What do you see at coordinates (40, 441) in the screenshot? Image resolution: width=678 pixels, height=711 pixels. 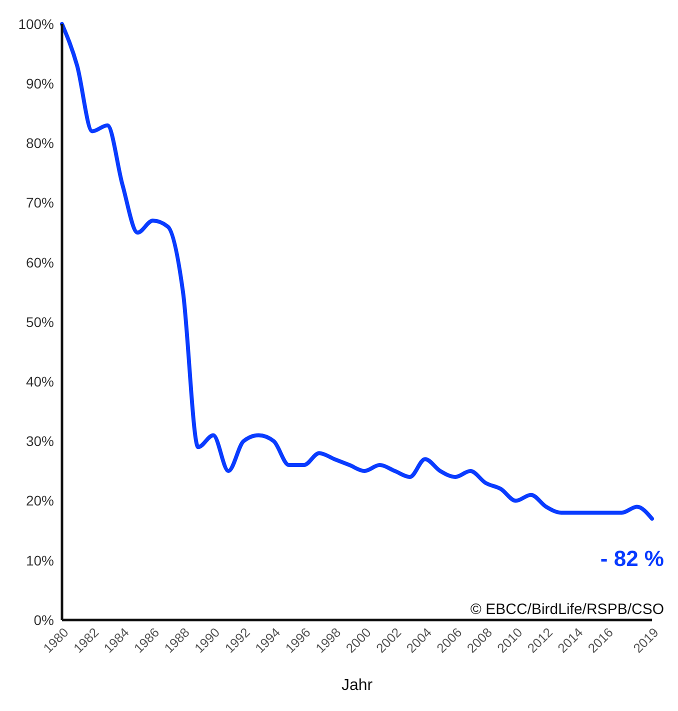 I see `y-tick-label: 30%` at bounding box center [40, 441].